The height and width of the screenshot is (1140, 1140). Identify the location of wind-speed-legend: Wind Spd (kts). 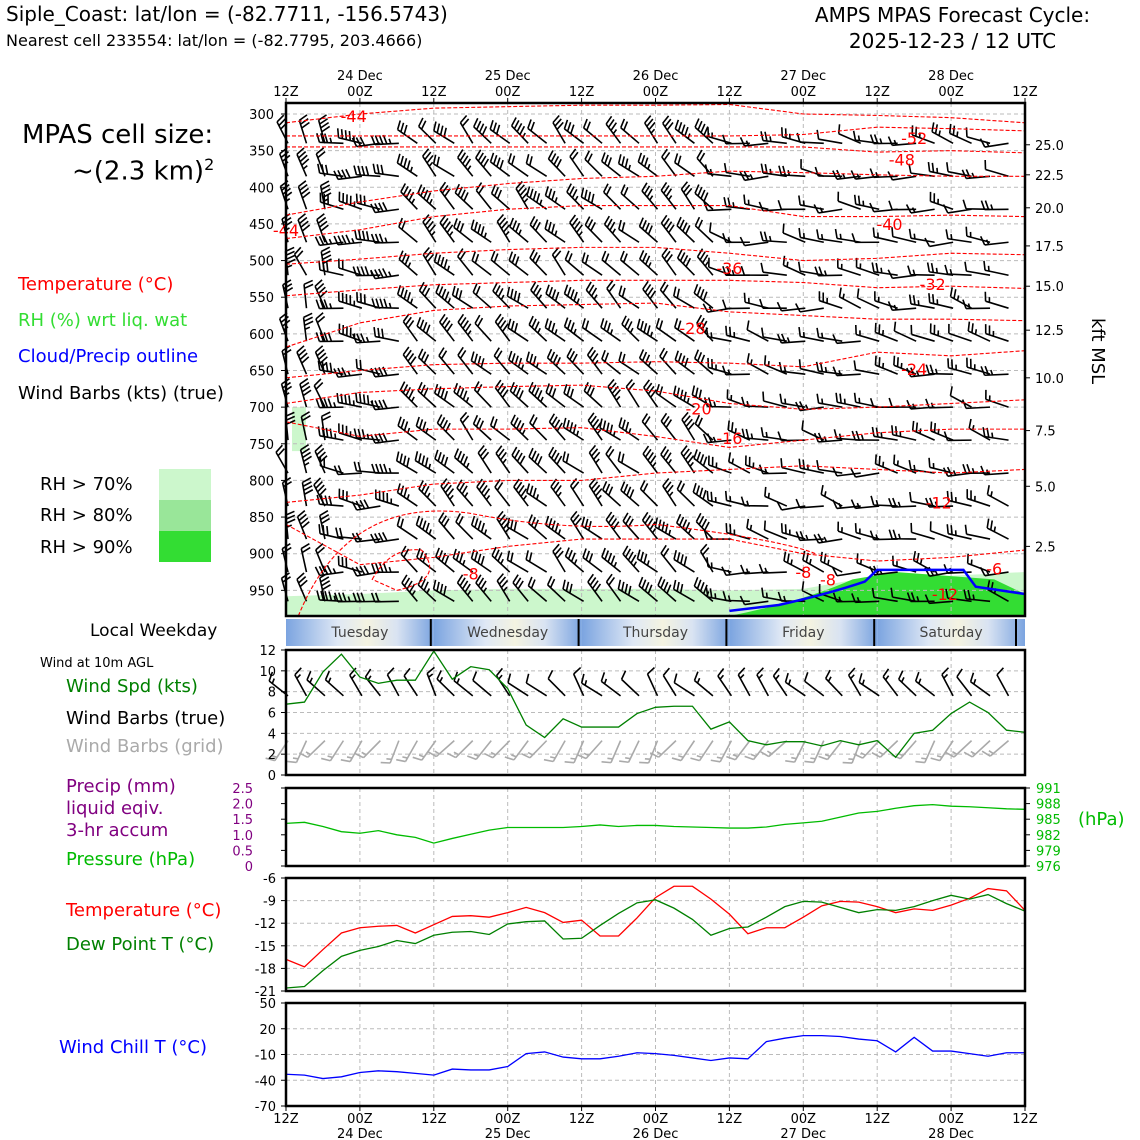
(132, 686).